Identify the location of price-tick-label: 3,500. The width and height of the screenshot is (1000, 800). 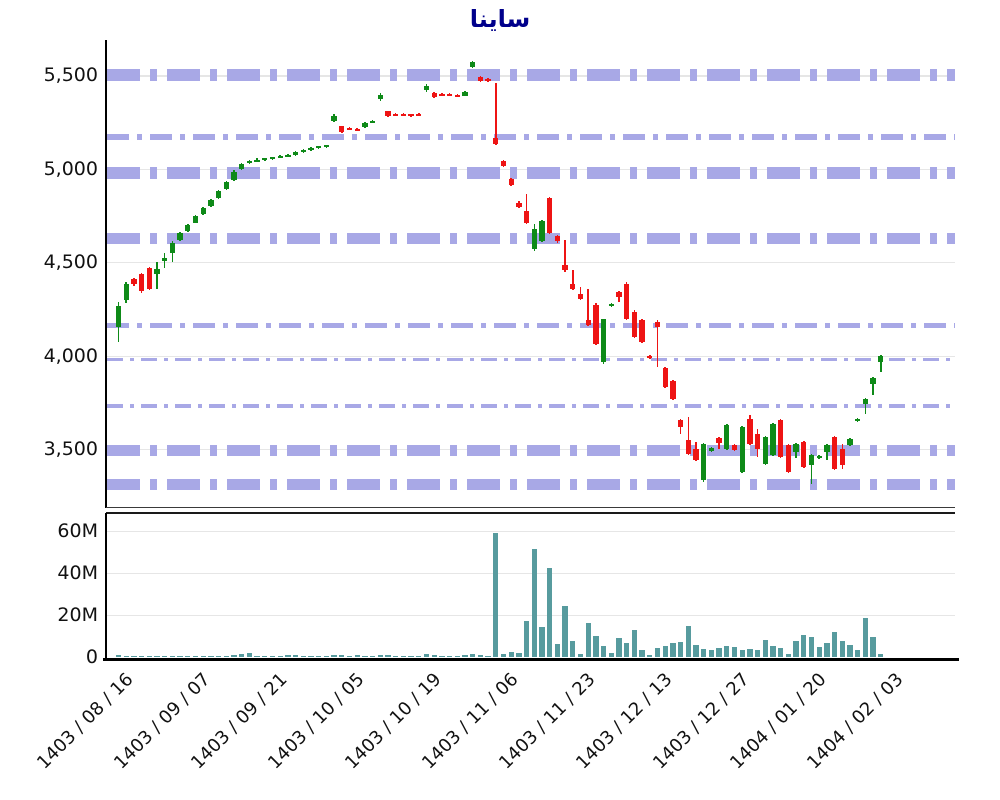
(70, 449).